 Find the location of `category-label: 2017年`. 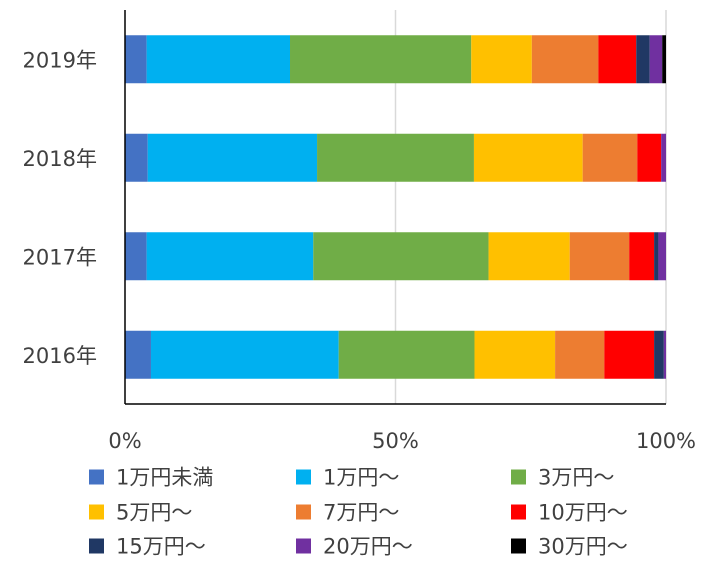

category-label: 2017年 is located at coordinates (60, 257).